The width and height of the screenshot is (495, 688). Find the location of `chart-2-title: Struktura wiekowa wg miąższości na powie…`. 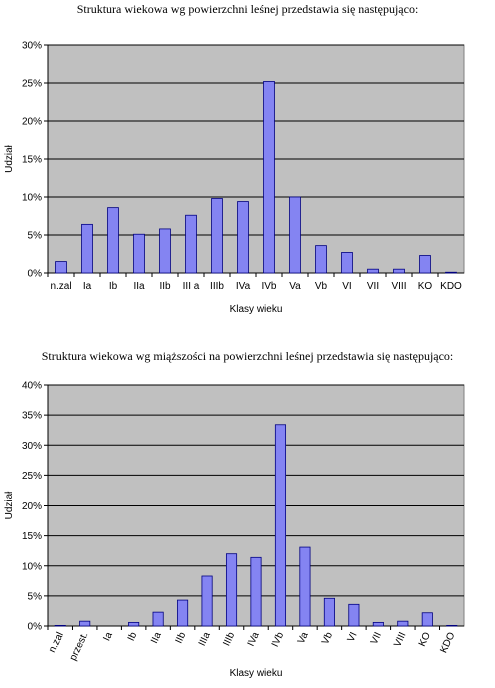

chart-2-title: Struktura wiekowa wg miąższości na powie… is located at coordinates (247, 356).